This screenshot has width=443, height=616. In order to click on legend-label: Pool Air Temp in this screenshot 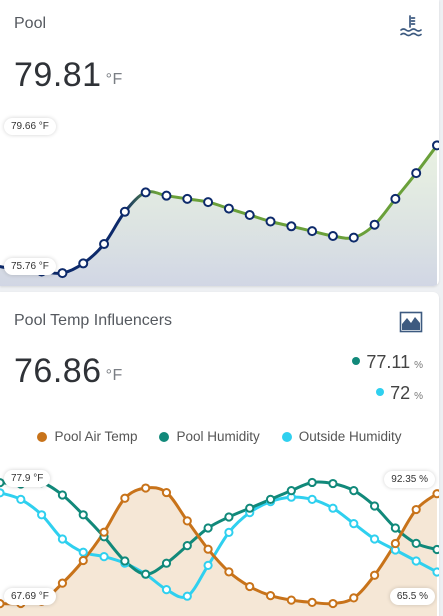, I will do `click(96, 436)`.